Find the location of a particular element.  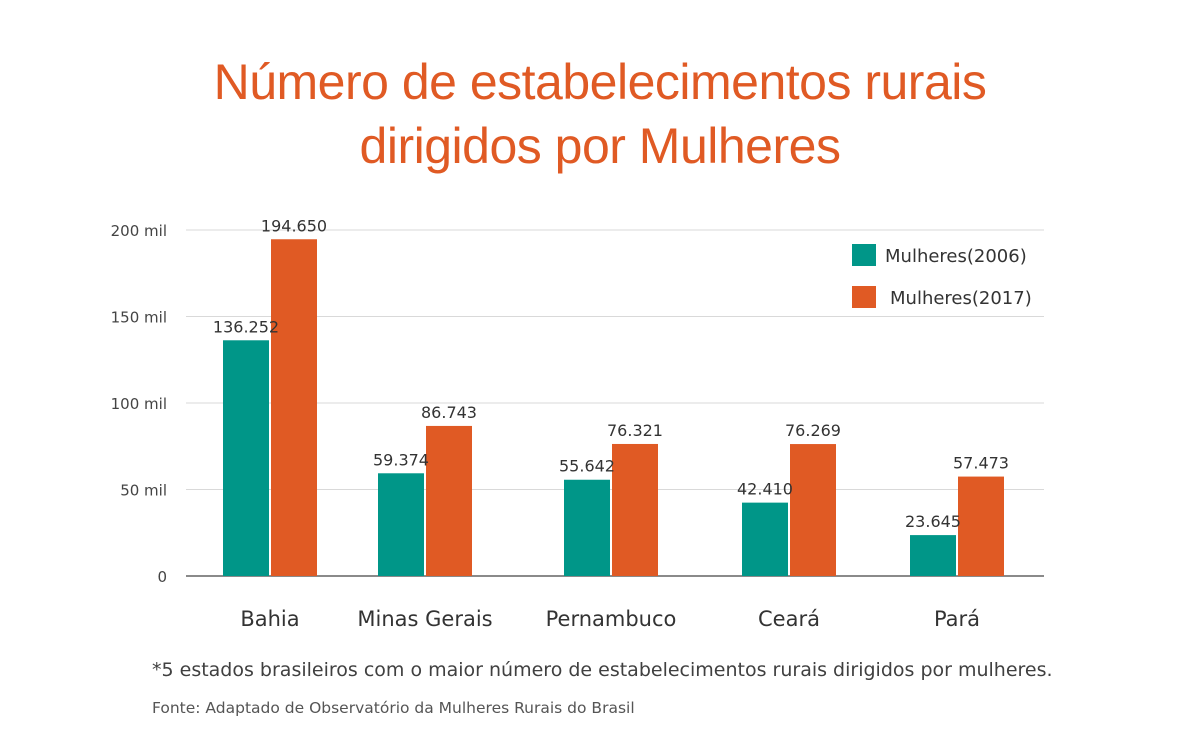

data-label: 57.473 is located at coordinates (981, 463).